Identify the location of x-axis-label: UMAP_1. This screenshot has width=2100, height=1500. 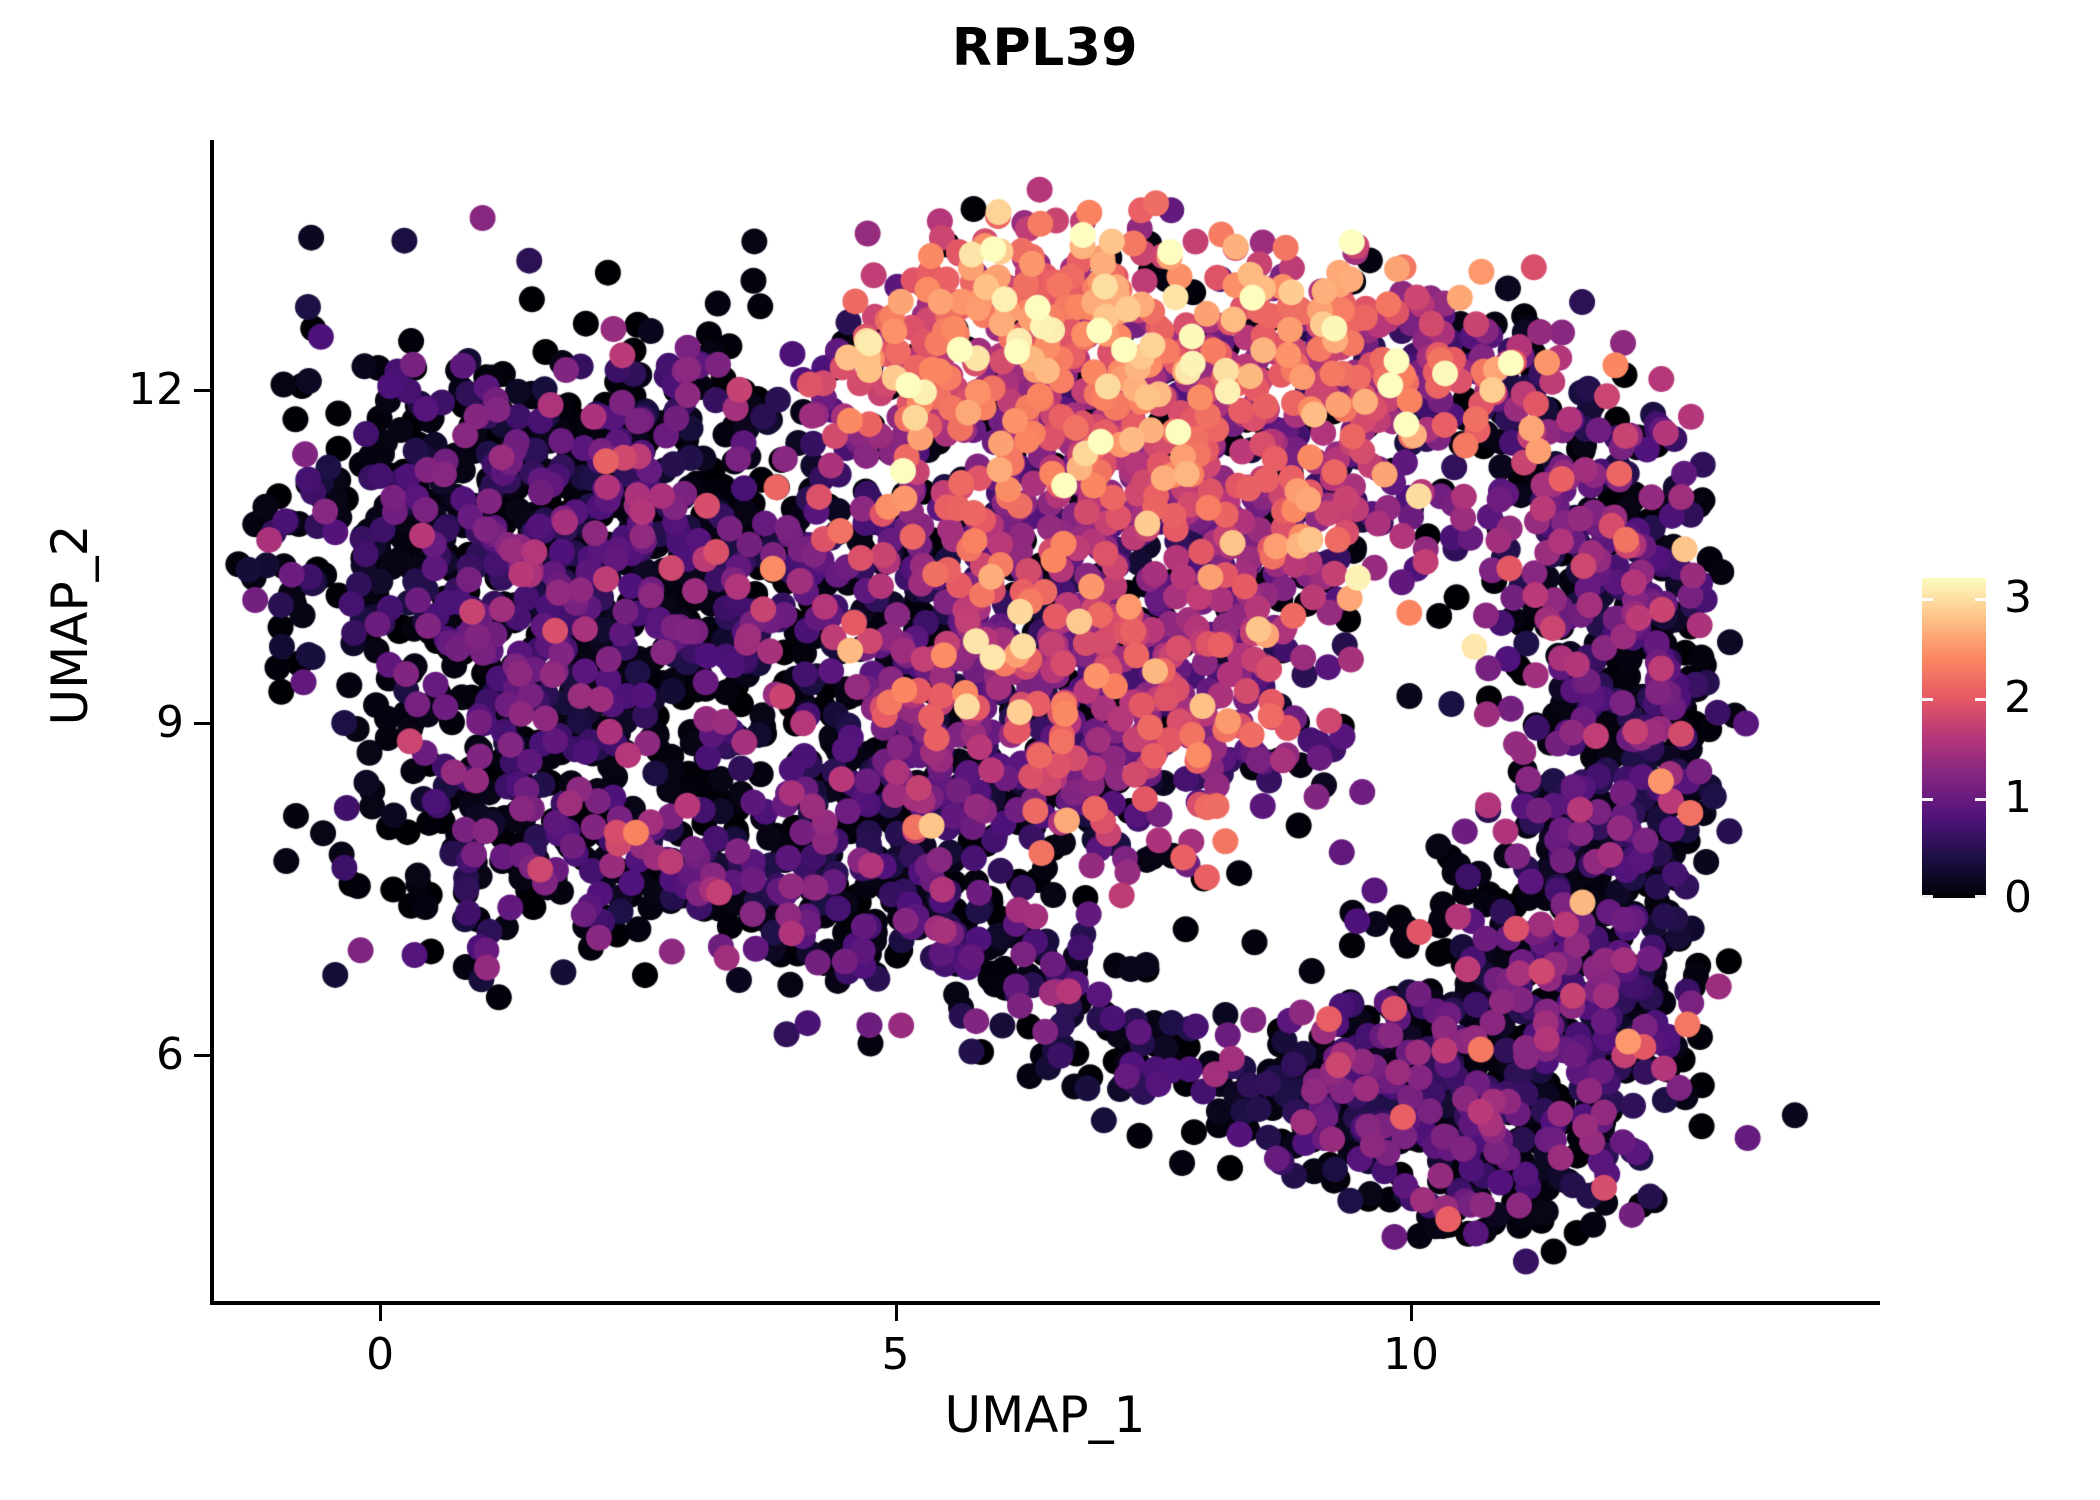
(1045, 1415).